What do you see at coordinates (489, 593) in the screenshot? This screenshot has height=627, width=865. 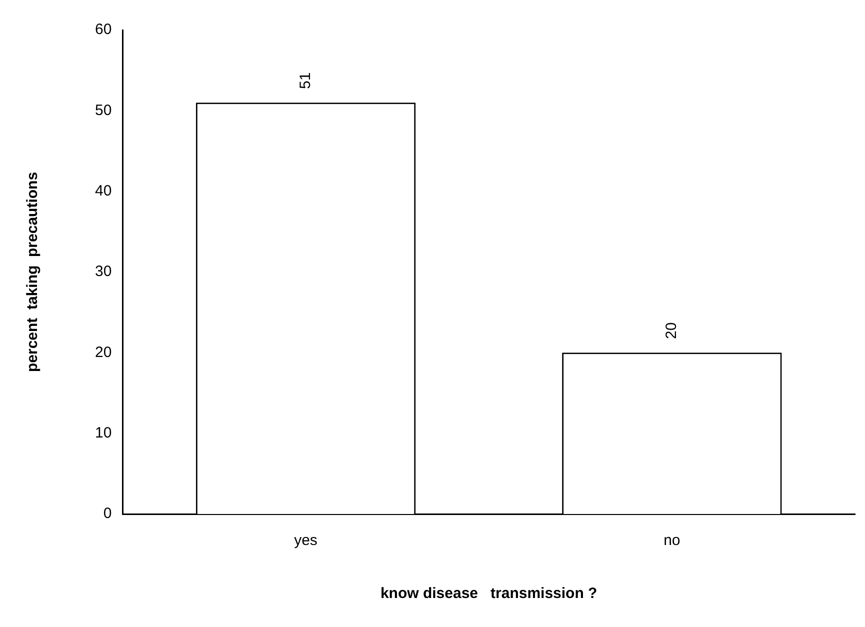 I see `x-axis-title: know disease transmission ?` at bounding box center [489, 593].